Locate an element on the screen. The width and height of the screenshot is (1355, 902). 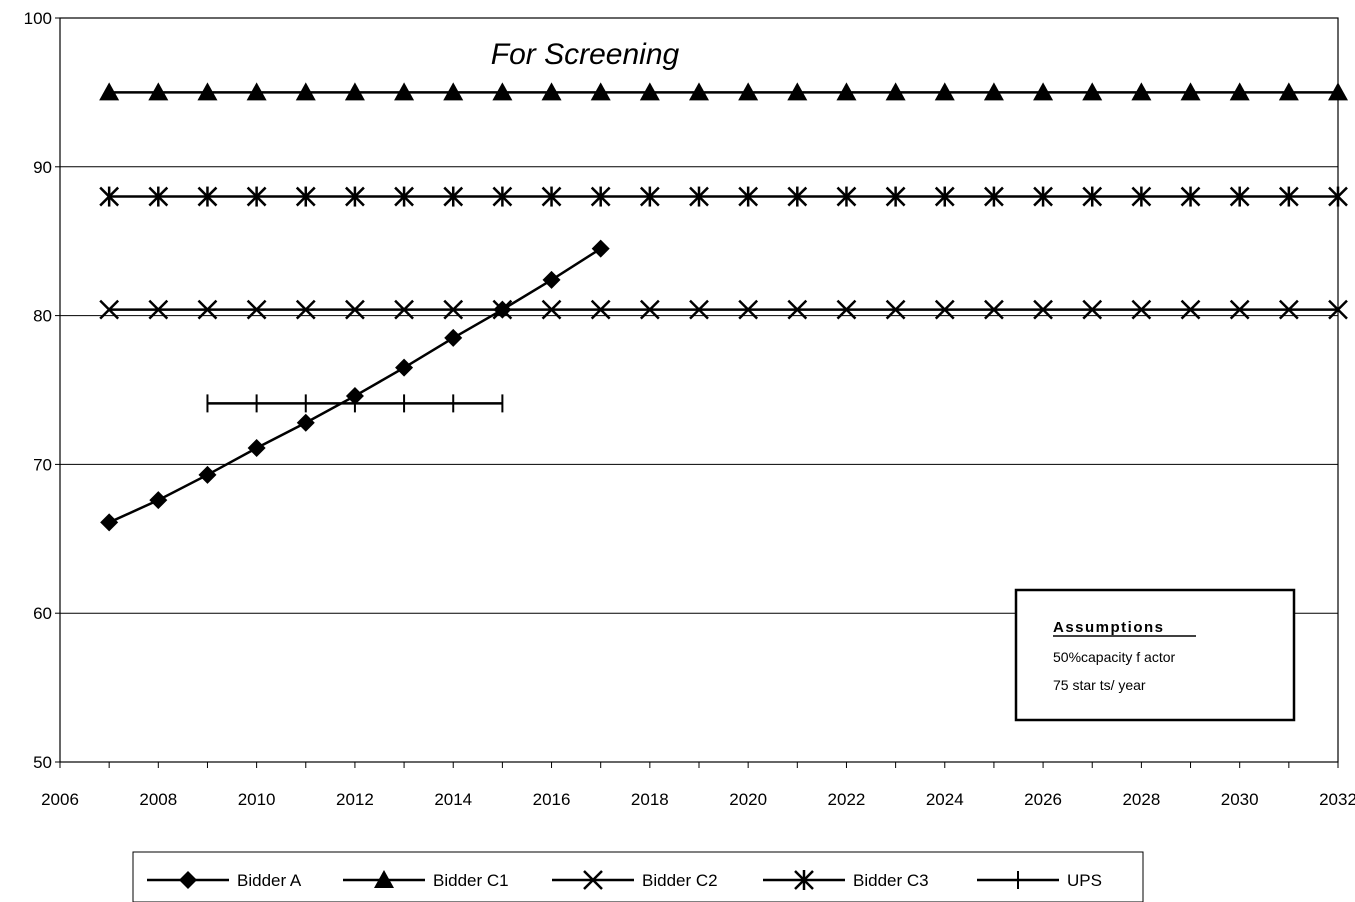
series-ups is located at coordinates (355, 403).